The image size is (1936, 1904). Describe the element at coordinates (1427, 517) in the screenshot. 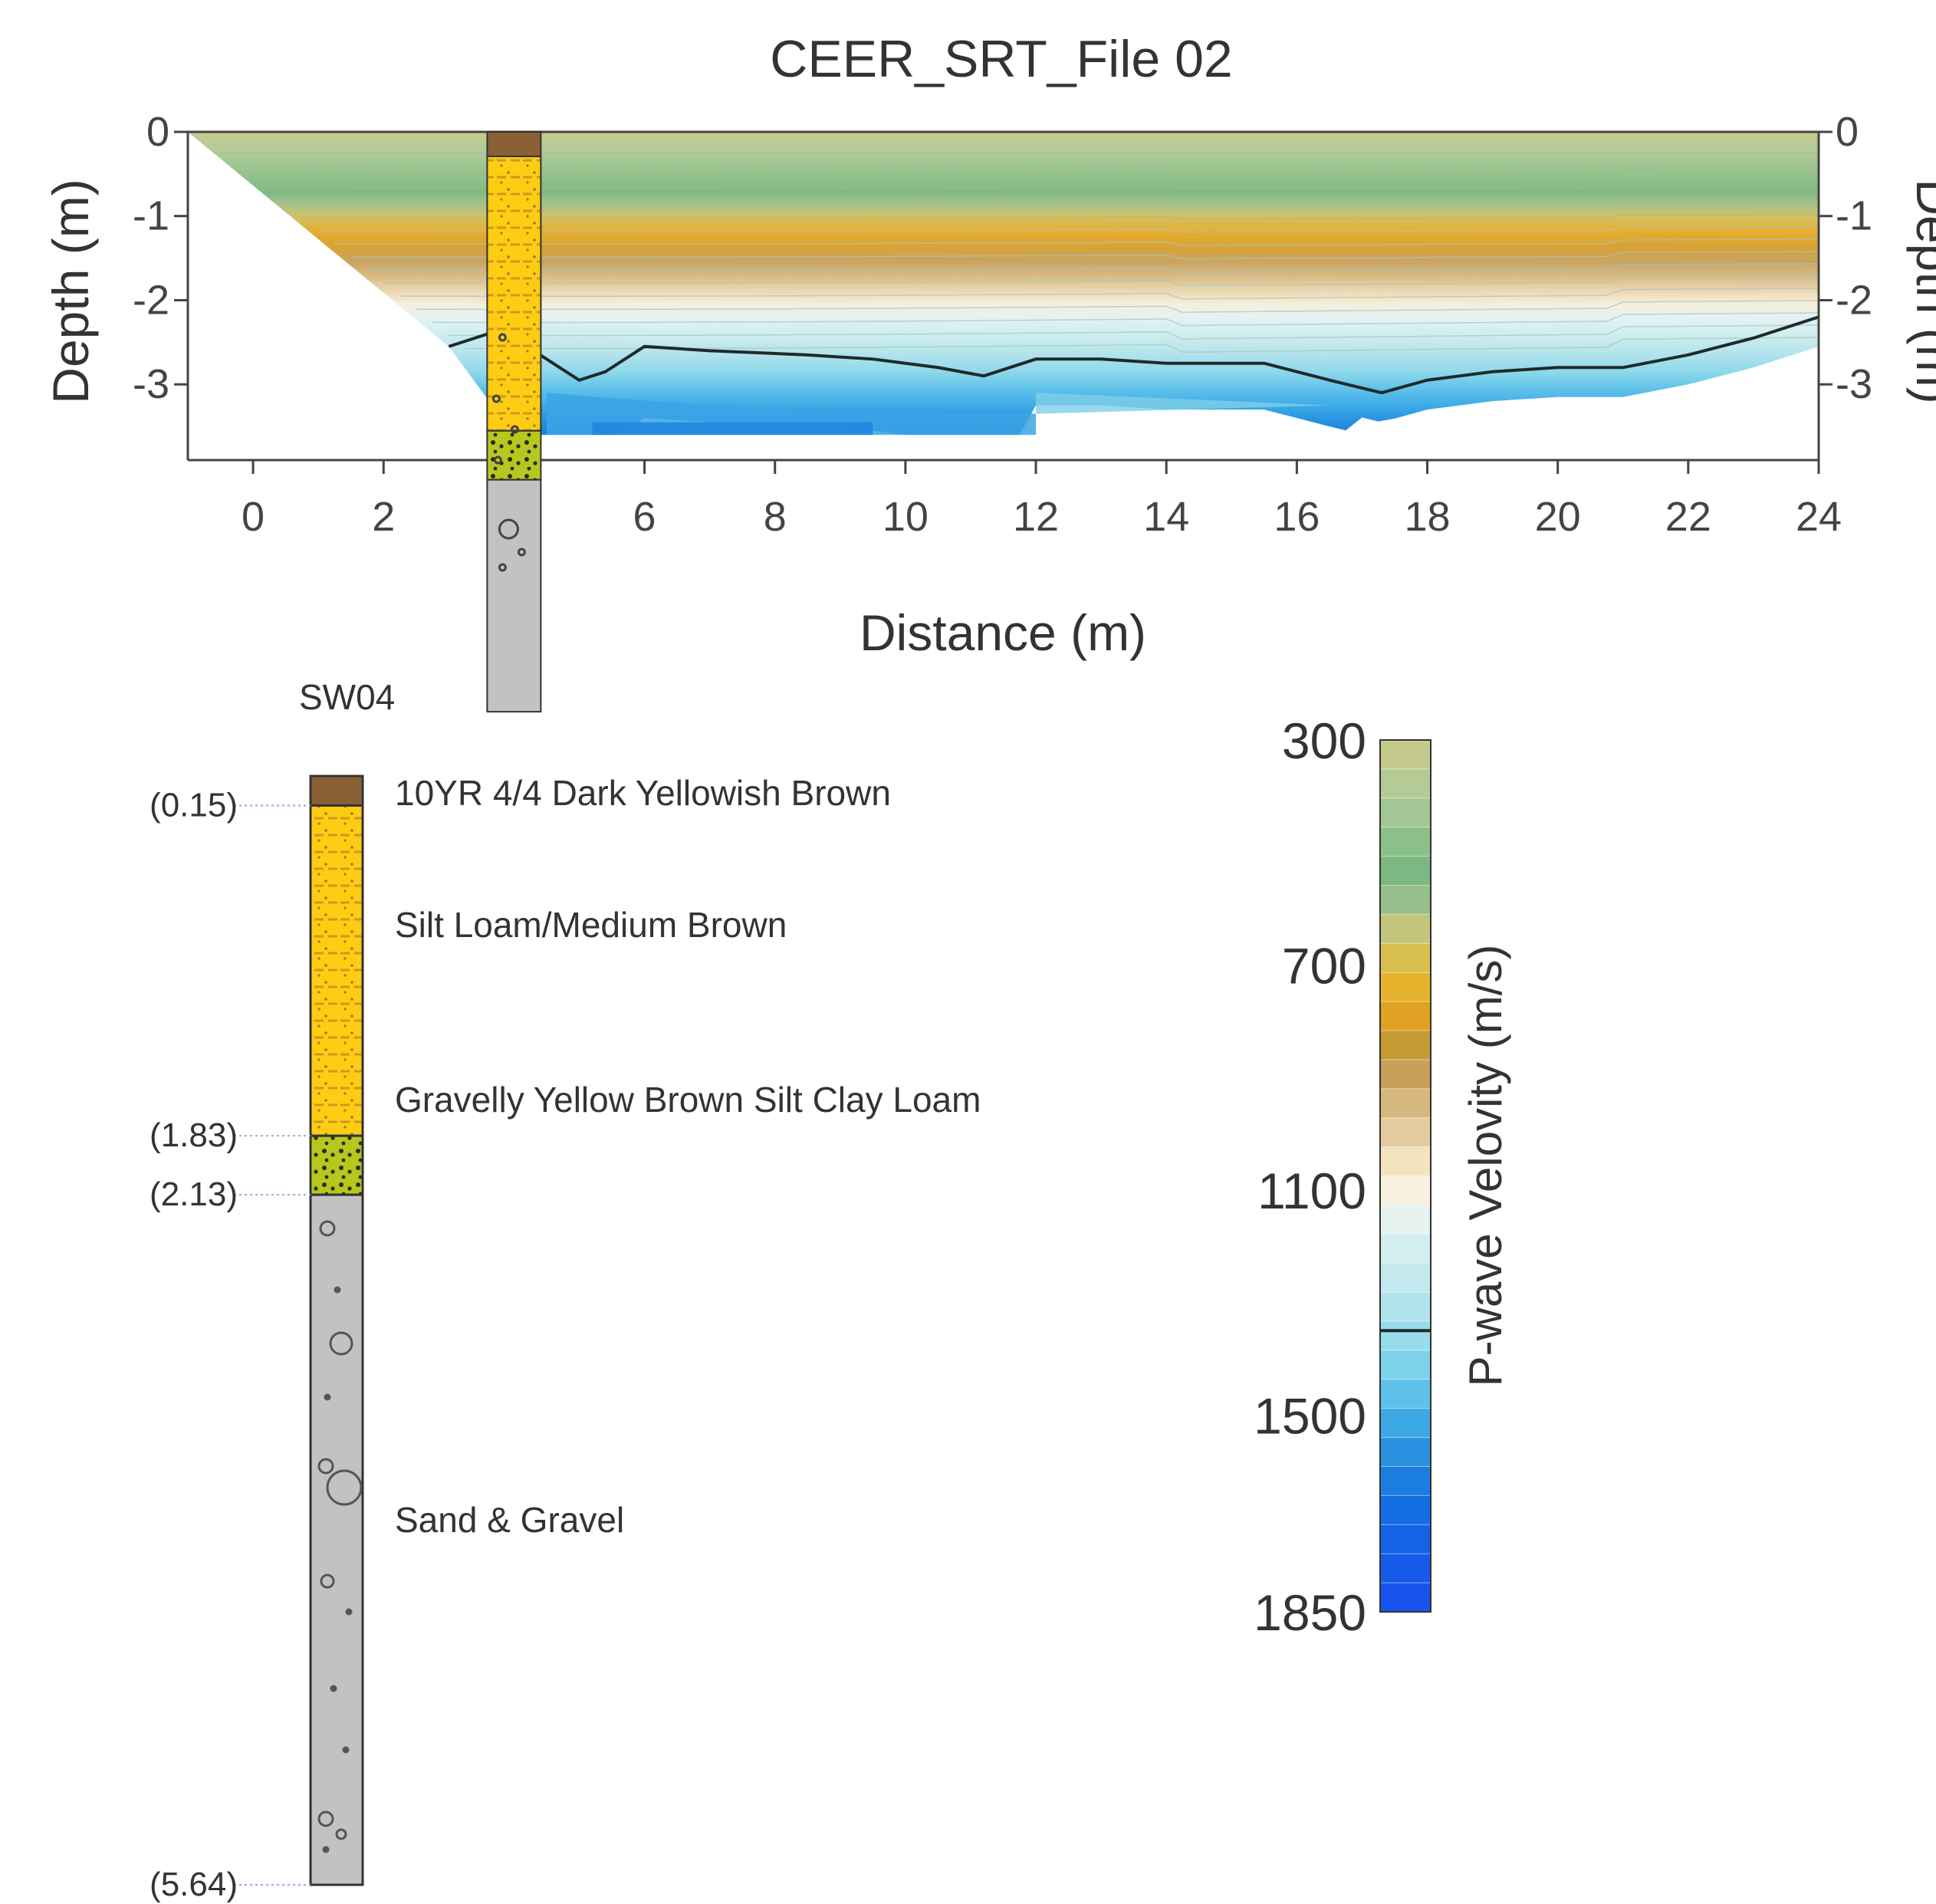

I see `x-tick-label: 18` at that location.